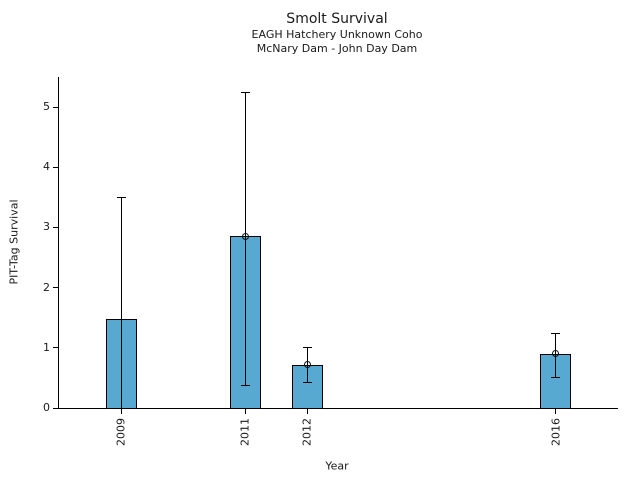 This screenshot has height=480, width=640. Describe the element at coordinates (46, 107) in the screenshot. I see `y-tick-label: 5` at that location.